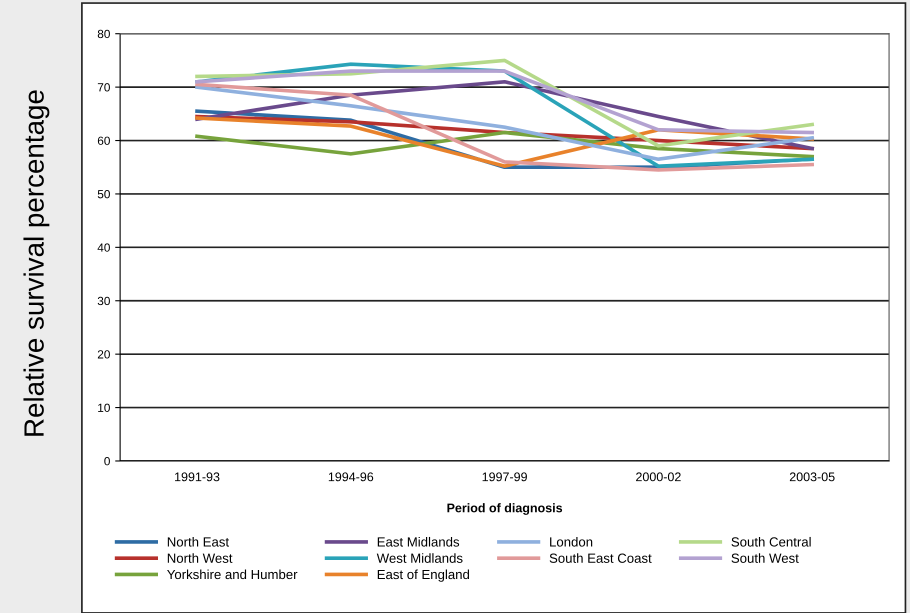  Describe the element at coordinates (601, 558) in the screenshot. I see `legend-label: South East Coast` at that location.